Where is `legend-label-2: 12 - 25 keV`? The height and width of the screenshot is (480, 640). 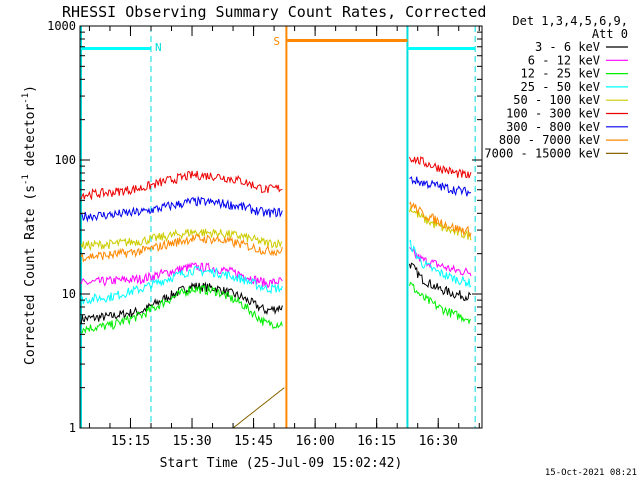
legend-label-2: 12 - 25 keV is located at coordinates (560, 74).